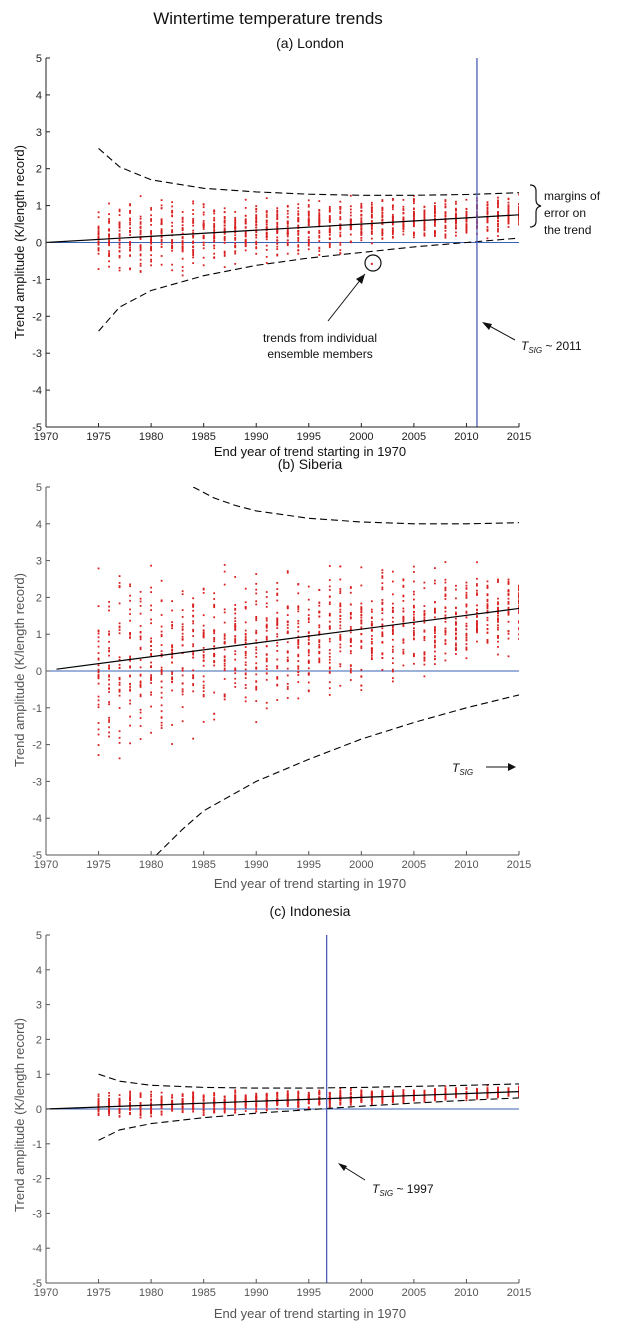  What do you see at coordinates (39, 971) in the screenshot?
I see `indonesia-ytick-label: 4` at bounding box center [39, 971].